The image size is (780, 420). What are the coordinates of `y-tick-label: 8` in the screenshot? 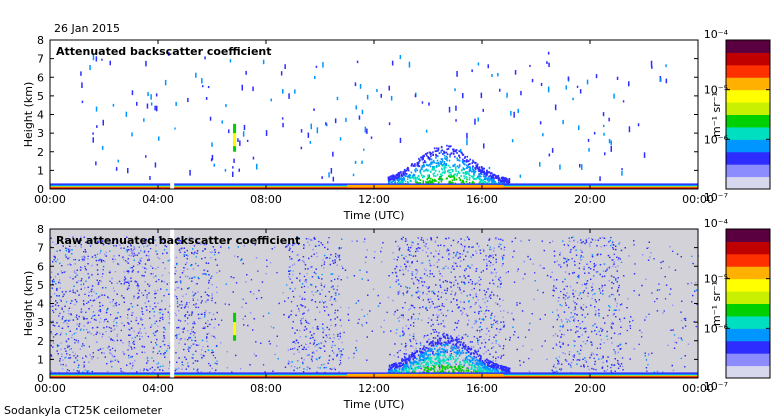 It's located at (40, 40).